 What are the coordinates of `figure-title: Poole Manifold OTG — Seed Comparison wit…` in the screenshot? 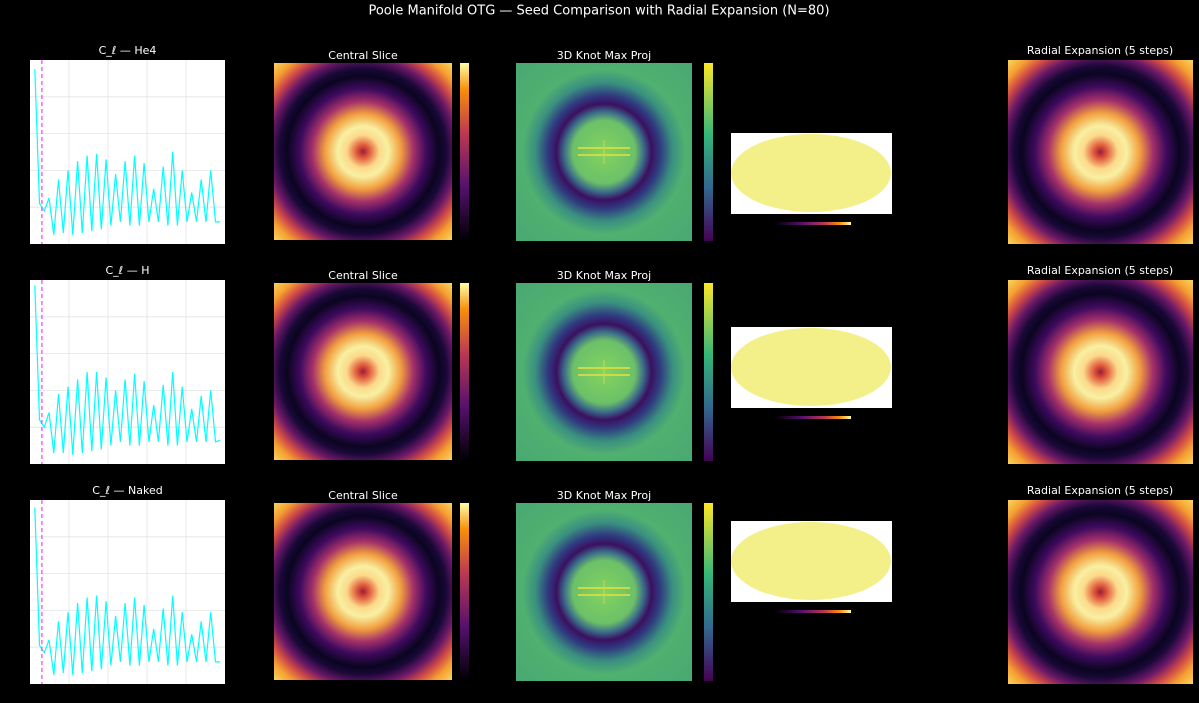 It's located at (598, 11).